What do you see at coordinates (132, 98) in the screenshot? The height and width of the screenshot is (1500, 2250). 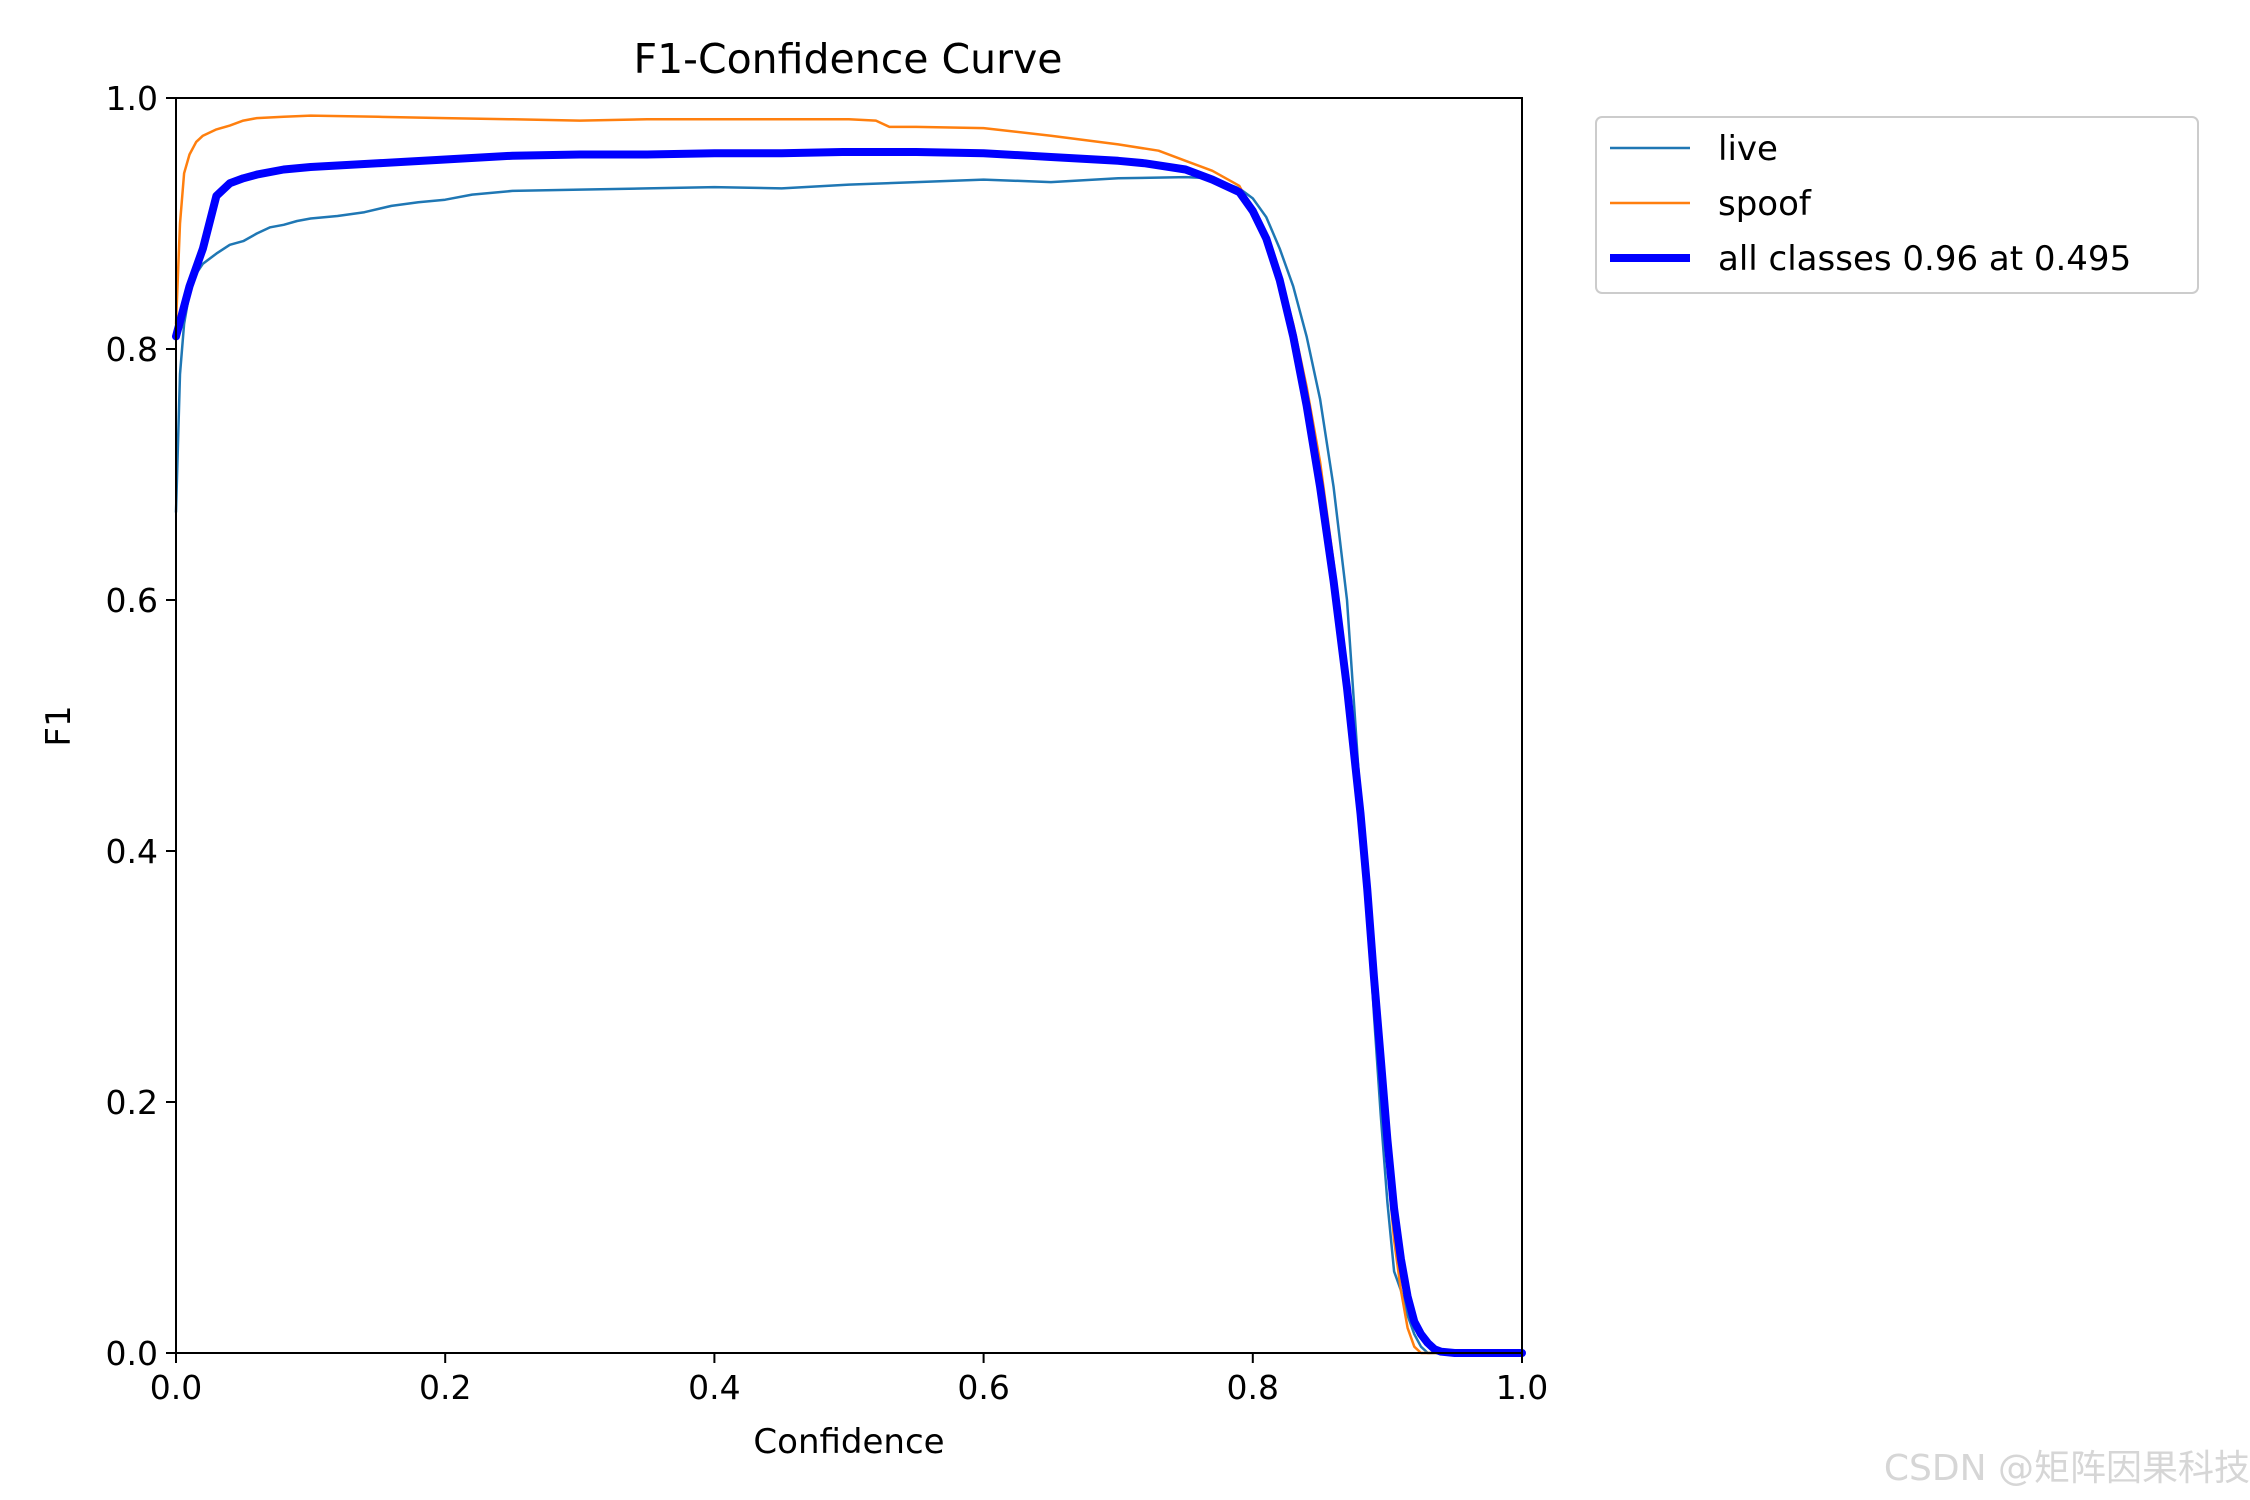 I see `y-tick-label: 1.0` at bounding box center [132, 98].